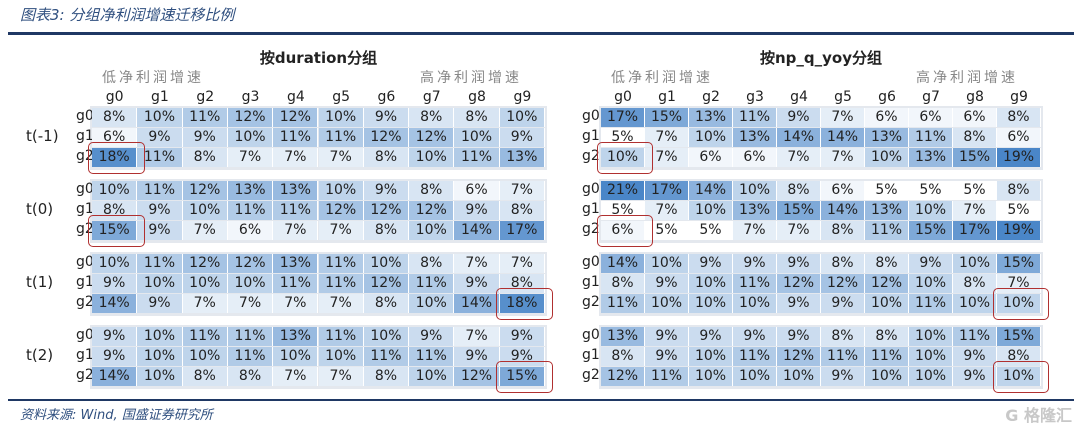  I want to click on period-label: t(-1), so click(42, 136).